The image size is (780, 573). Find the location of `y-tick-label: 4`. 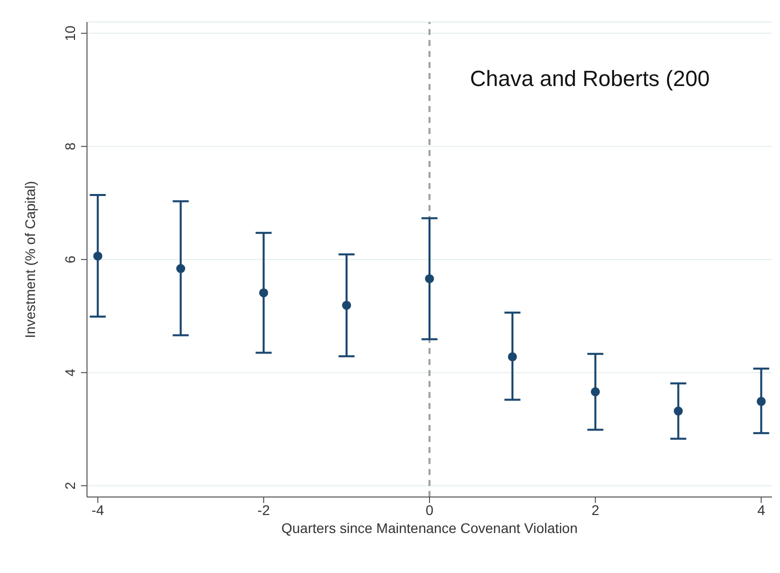

y-tick-label: 4 is located at coordinates (70, 372).